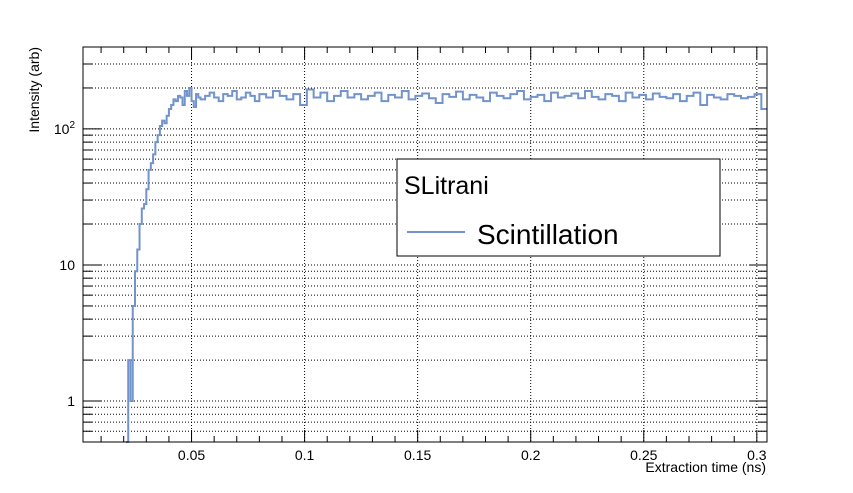 The width and height of the screenshot is (853, 493). What do you see at coordinates (757, 455) in the screenshot?
I see `x-tick-label: 0.3` at bounding box center [757, 455].